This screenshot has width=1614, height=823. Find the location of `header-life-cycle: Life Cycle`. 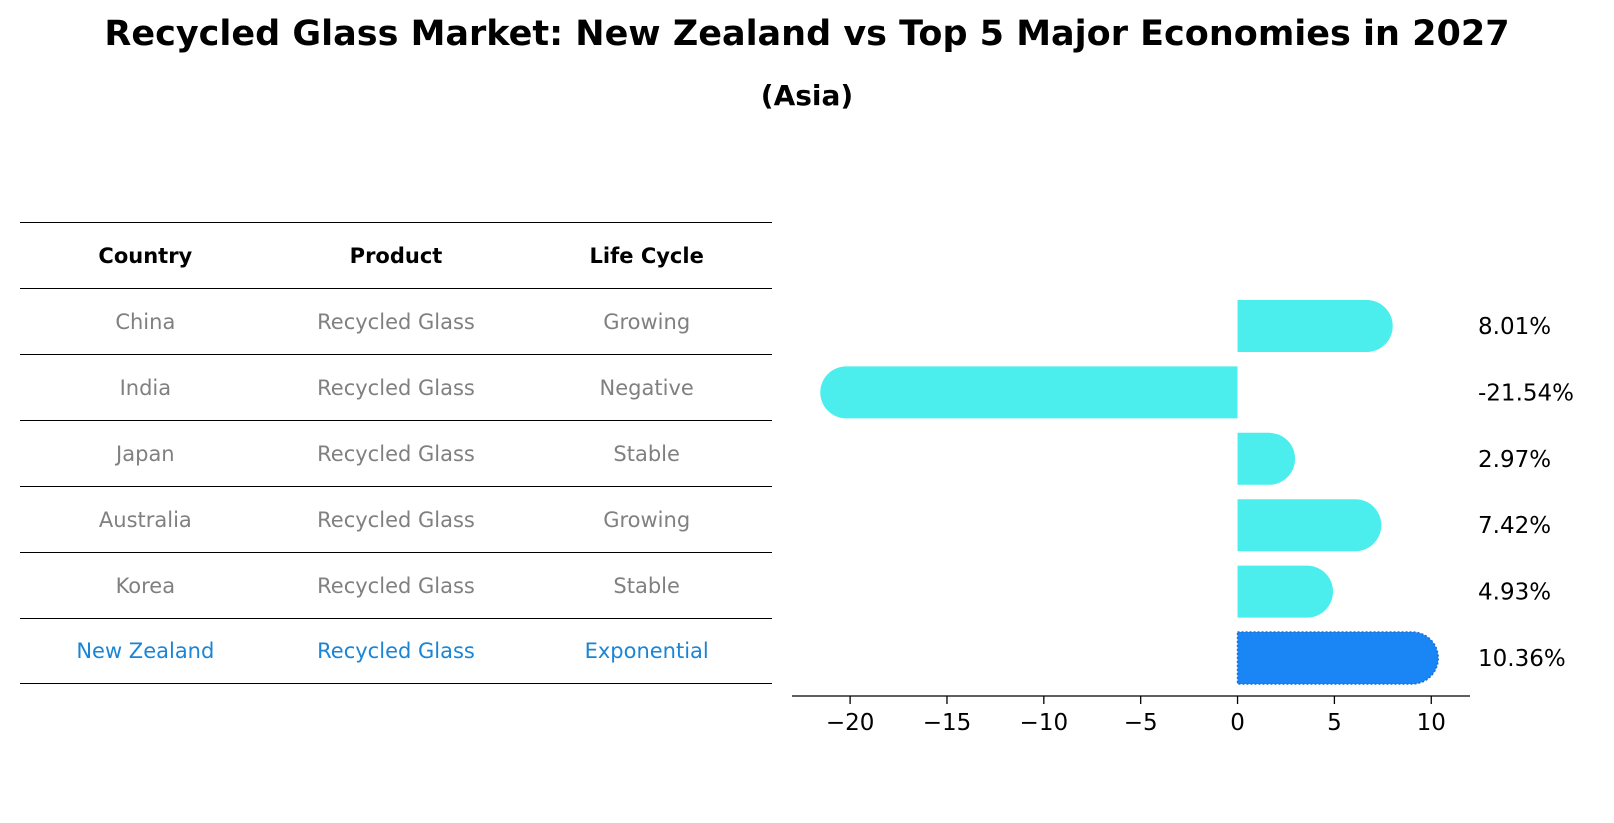

header-life-cycle: Life Cycle is located at coordinates (646, 255).